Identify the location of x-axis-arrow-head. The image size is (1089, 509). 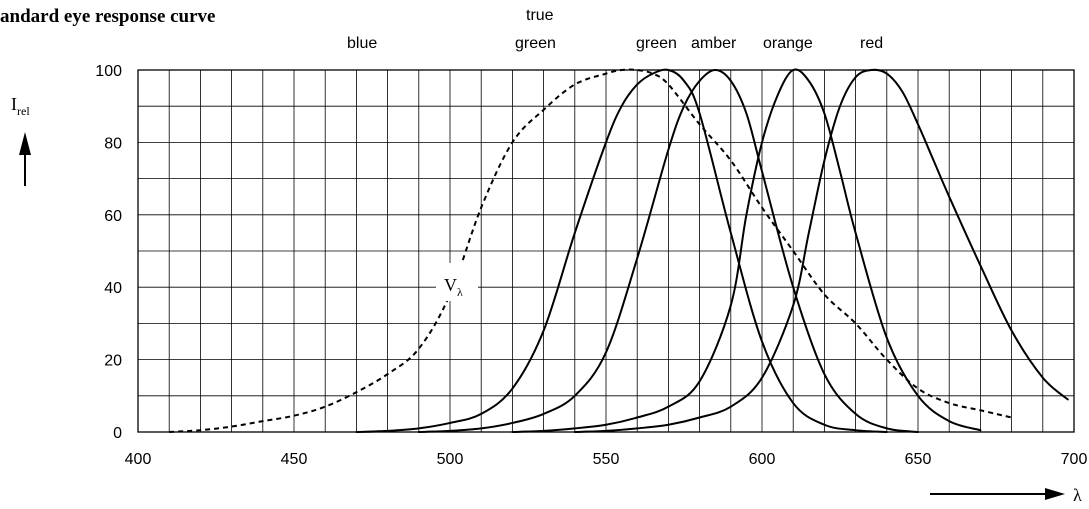
(1055, 494).